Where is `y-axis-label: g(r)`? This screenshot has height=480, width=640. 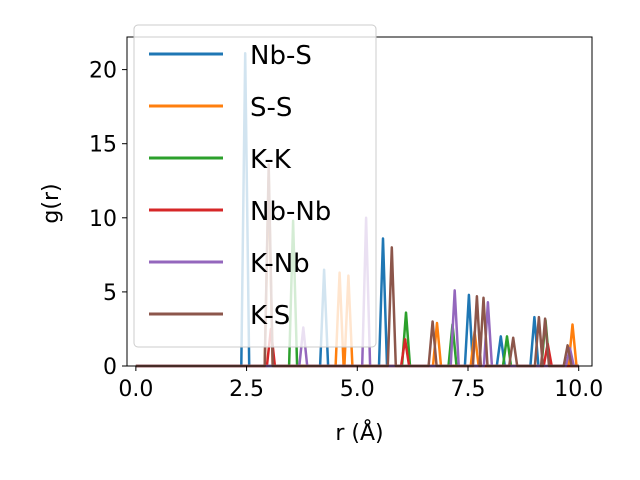
y-axis-label: g(r) is located at coordinates (51, 203).